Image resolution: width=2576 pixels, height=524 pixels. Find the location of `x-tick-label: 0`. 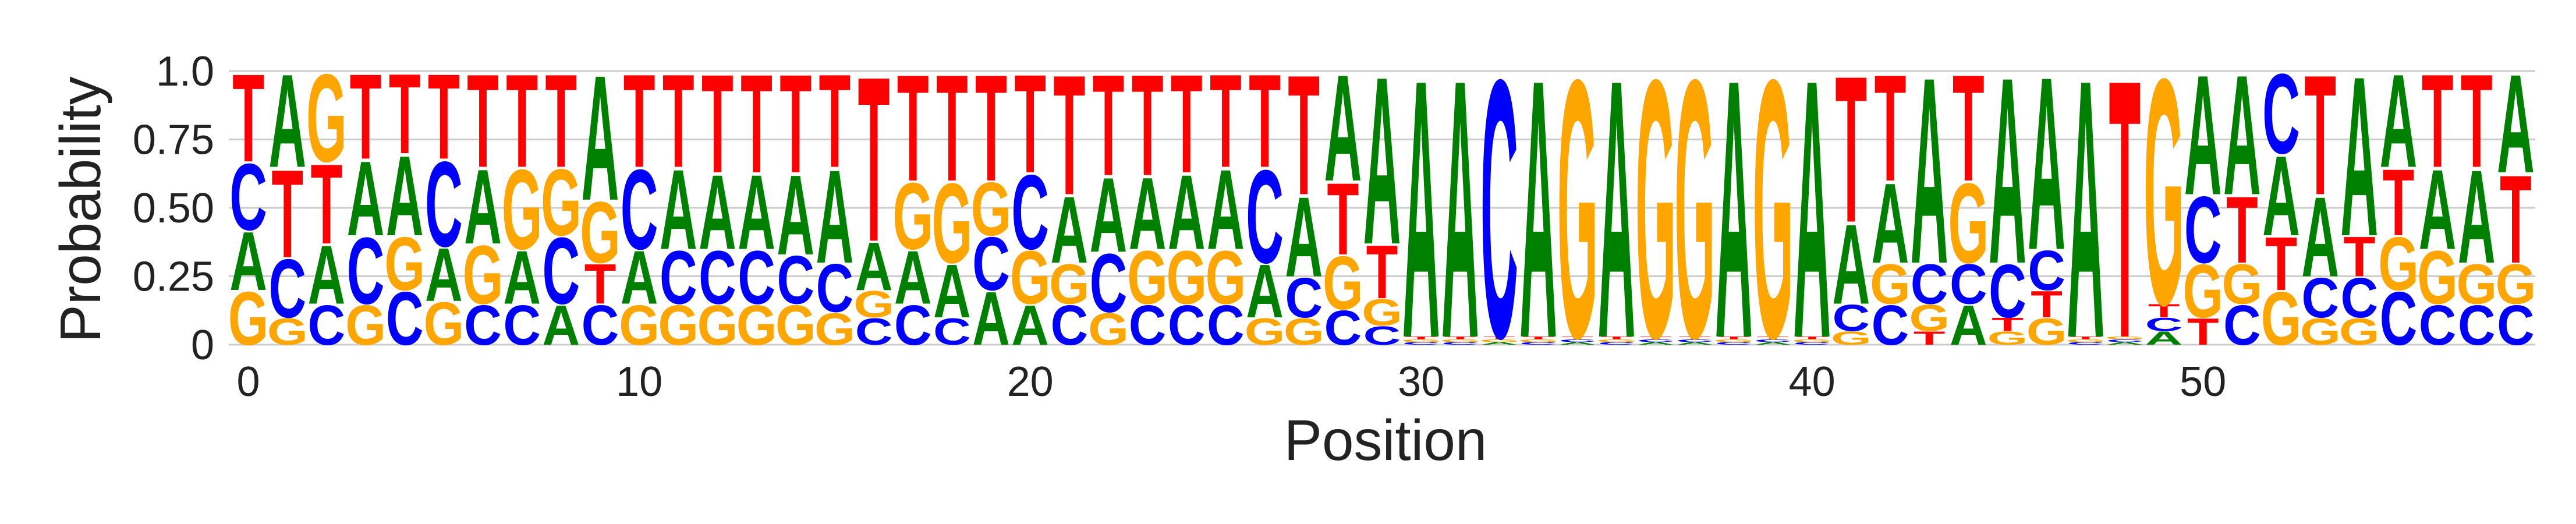

x-tick-label: 0 is located at coordinates (248, 382).